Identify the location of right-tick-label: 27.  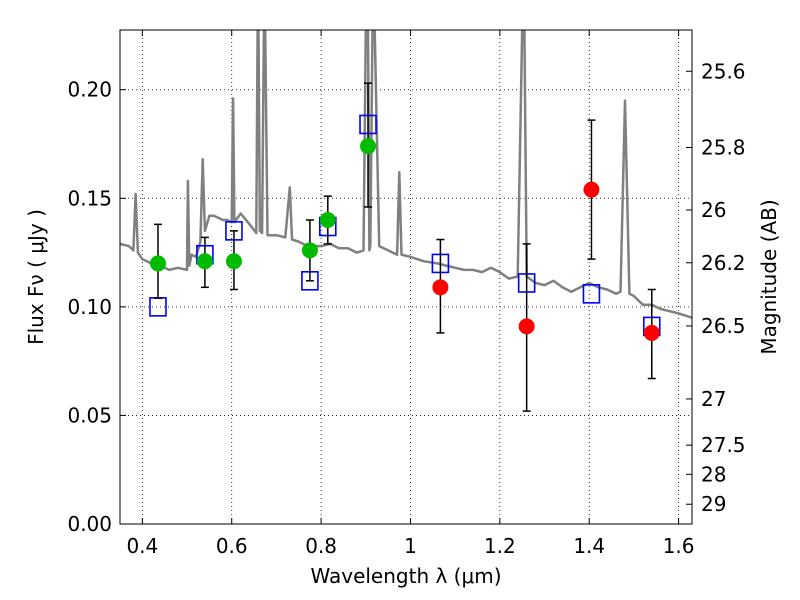
(713, 399).